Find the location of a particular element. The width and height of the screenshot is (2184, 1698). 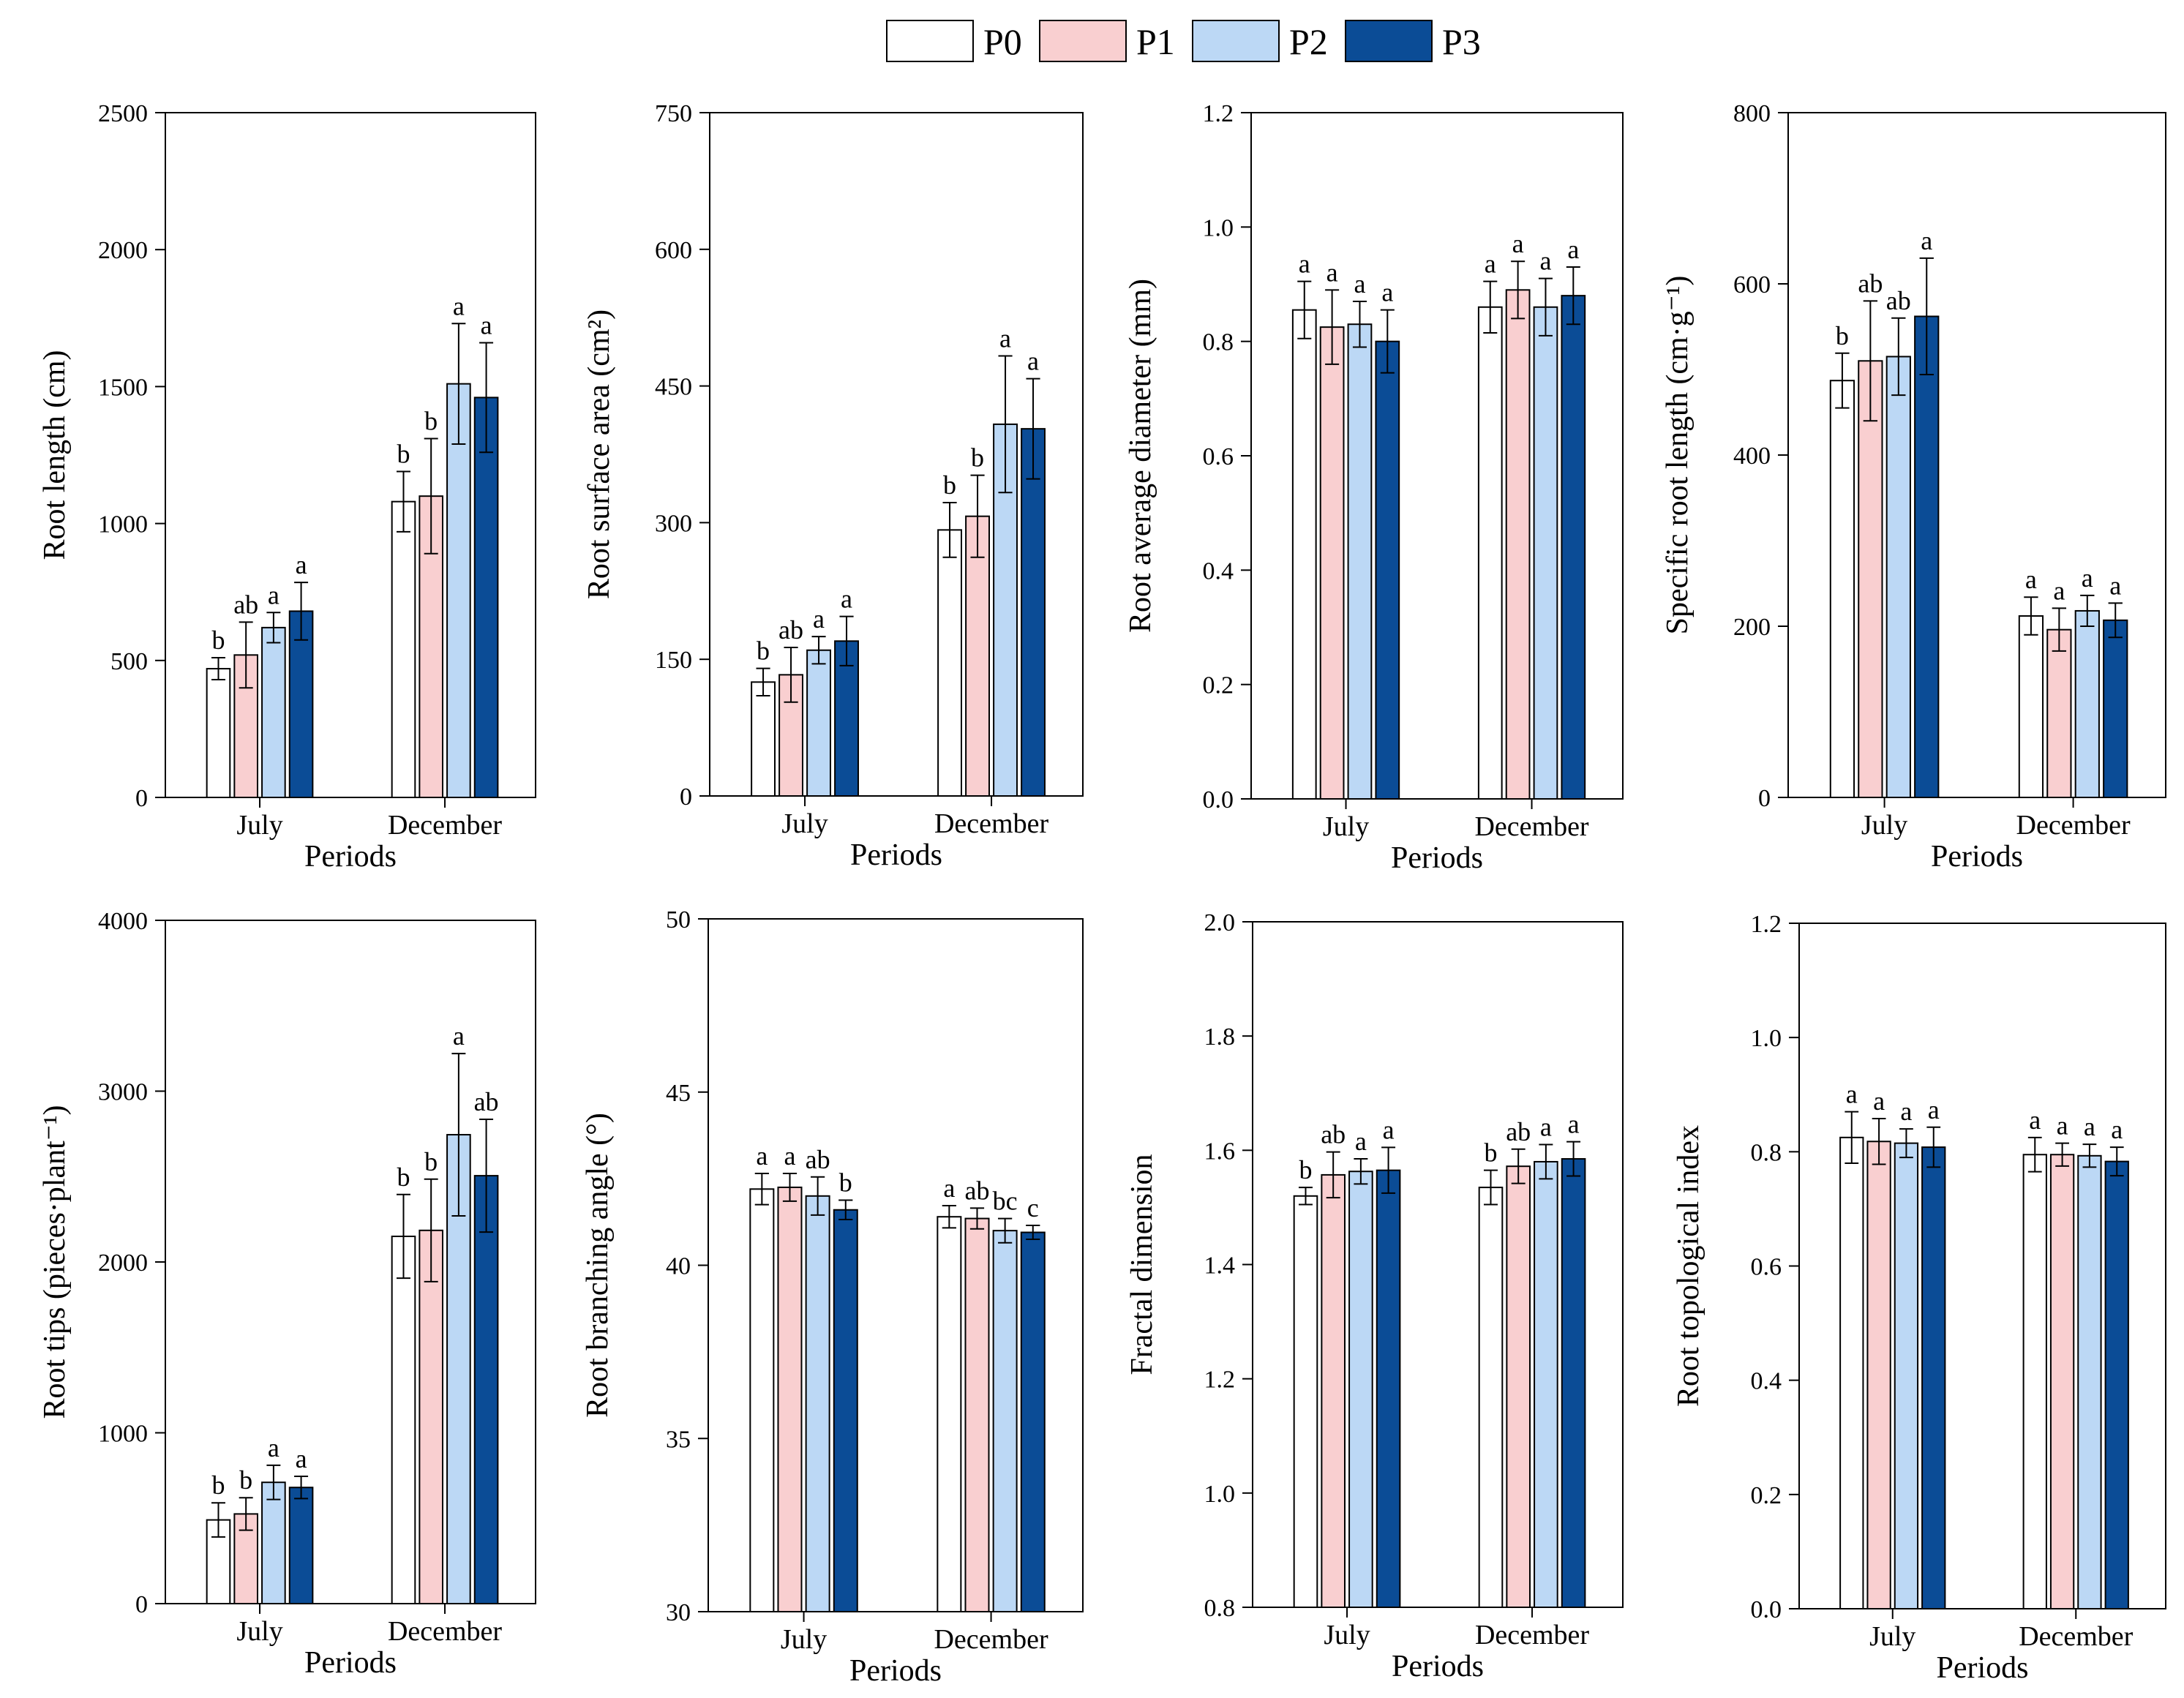

plot-frame is located at coordinates (351, 455).